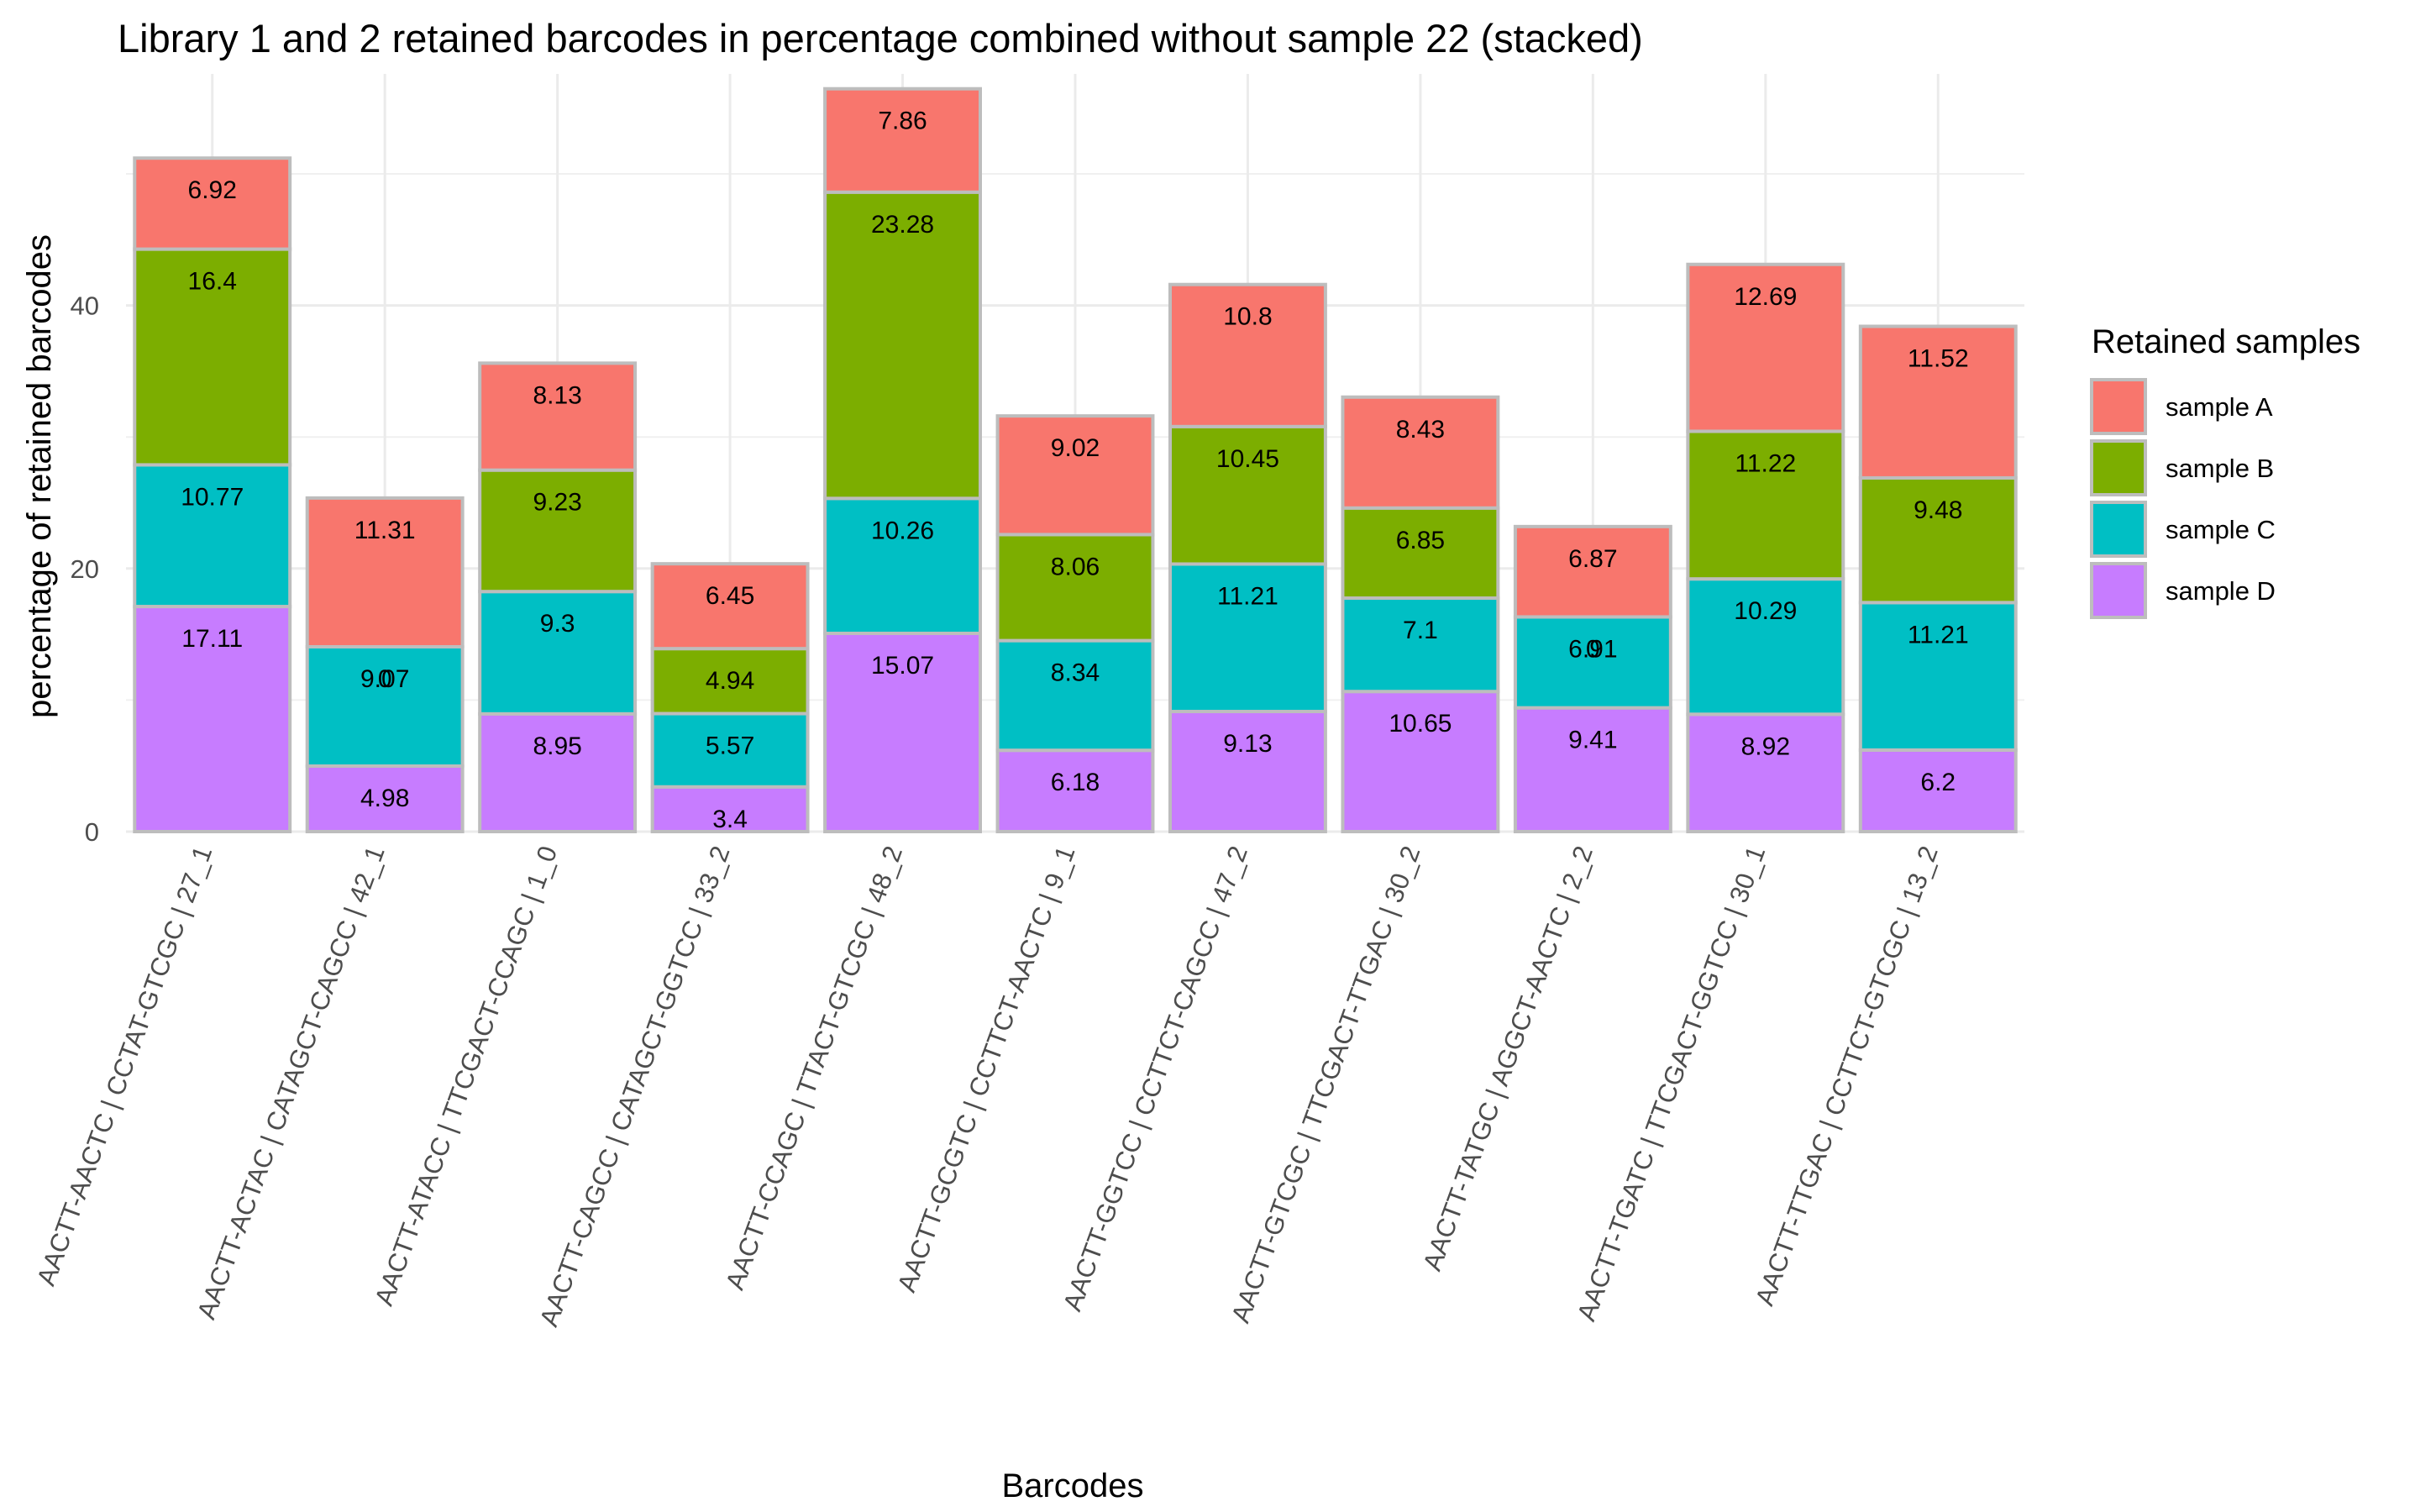  I want to click on x-axis-title: Barcodes, so click(1073, 1485).